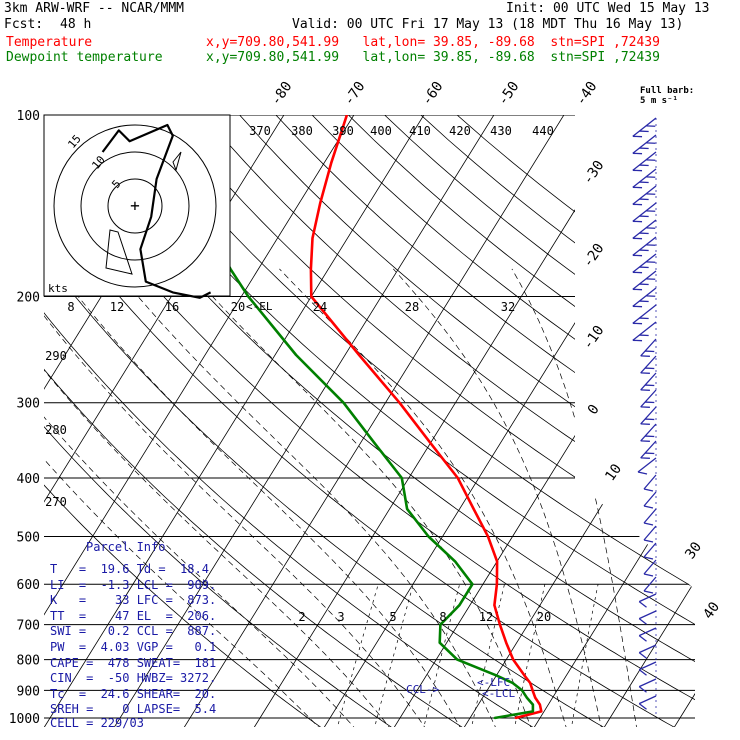 The height and width of the screenshot is (740, 740). What do you see at coordinates (343, 131) in the screenshot?
I see `theta-label: 390` at bounding box center [343, 131].